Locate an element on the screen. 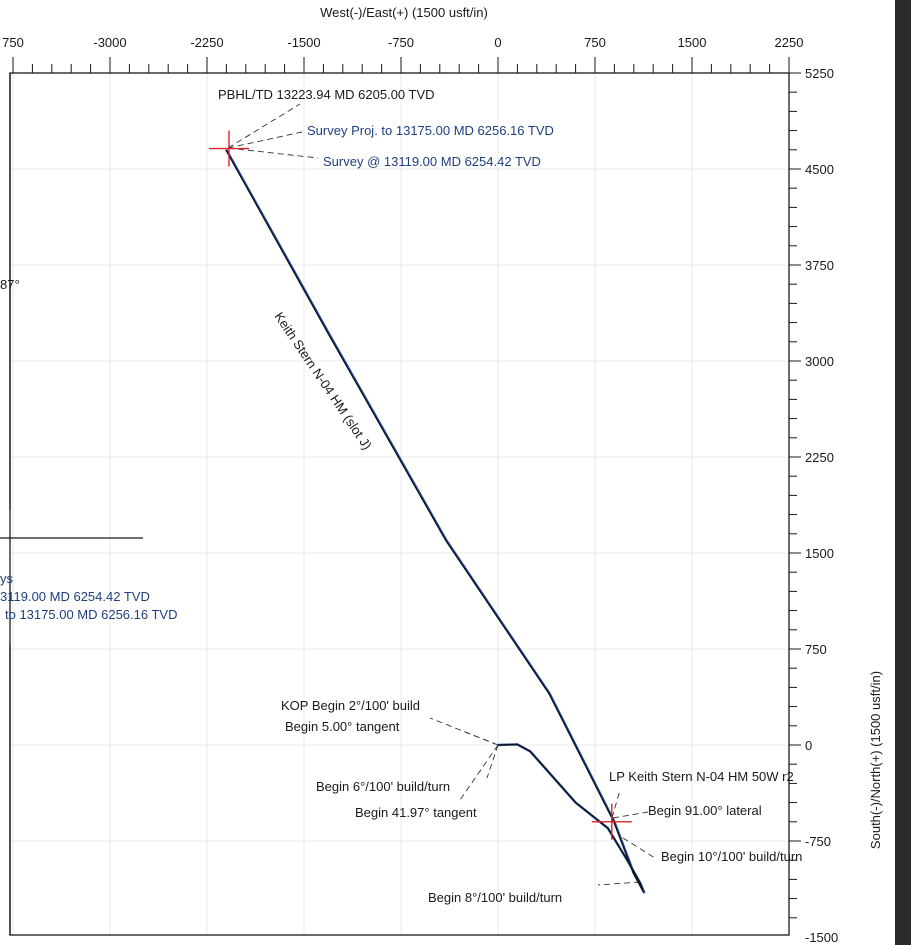 The height and width of the screenshot is (945, 911). y-tick-label: 3000 is located at coordinates (819, 361).